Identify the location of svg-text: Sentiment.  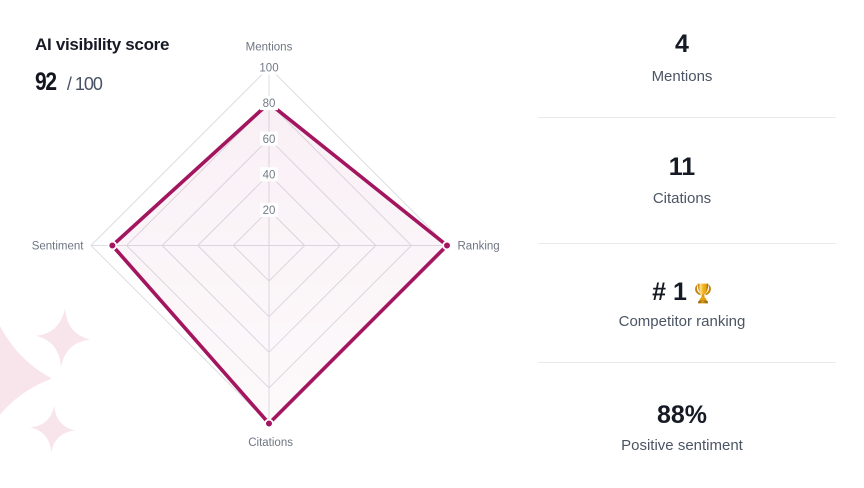
(58, 246).